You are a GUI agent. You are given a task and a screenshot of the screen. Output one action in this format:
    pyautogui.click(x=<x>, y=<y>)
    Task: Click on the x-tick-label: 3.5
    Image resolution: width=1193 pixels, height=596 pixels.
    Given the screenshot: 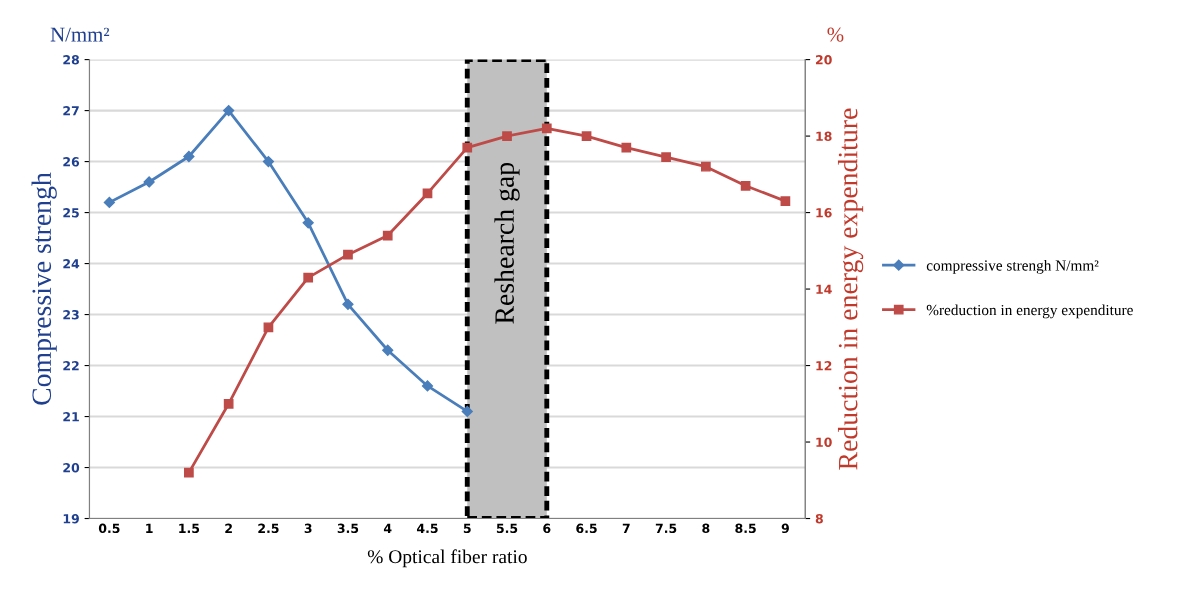 What is the action you would take?
    pyautogui.click(x=348, y=528)
    